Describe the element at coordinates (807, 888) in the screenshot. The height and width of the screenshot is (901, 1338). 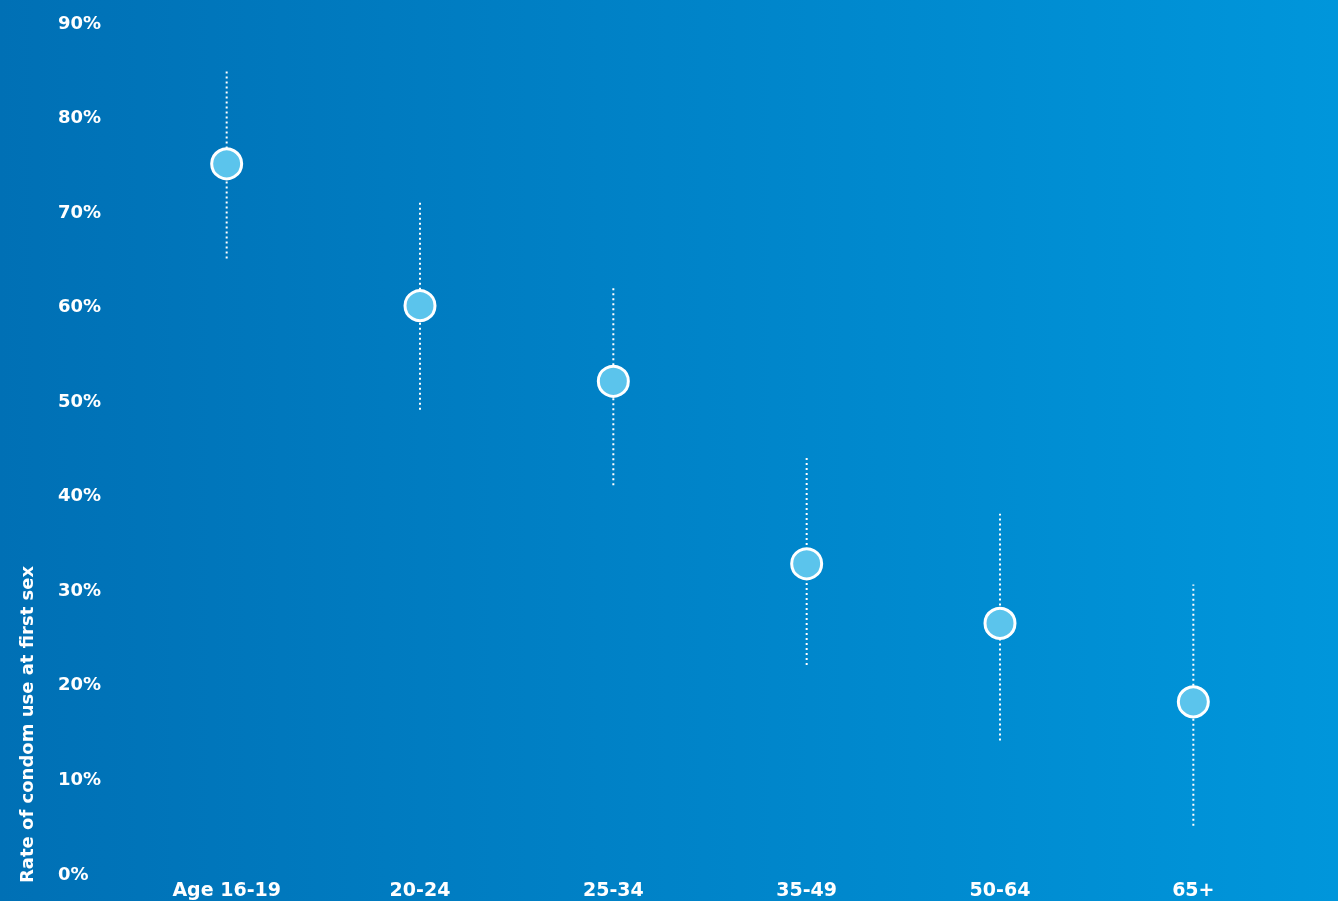
I see `x-tick-label: 35-49` at that location.